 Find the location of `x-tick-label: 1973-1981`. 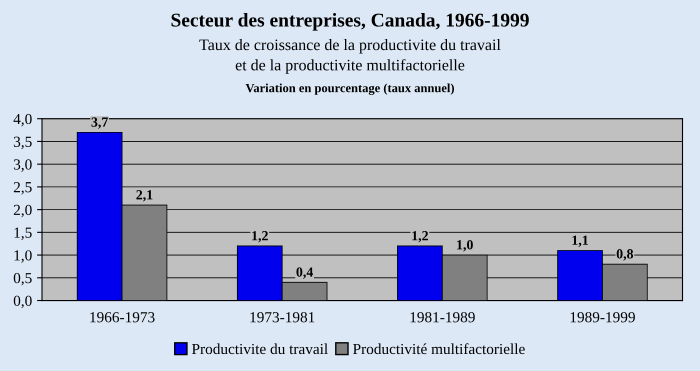

x-tick-label: 1973-1981 is located at coordinates (282, 317).